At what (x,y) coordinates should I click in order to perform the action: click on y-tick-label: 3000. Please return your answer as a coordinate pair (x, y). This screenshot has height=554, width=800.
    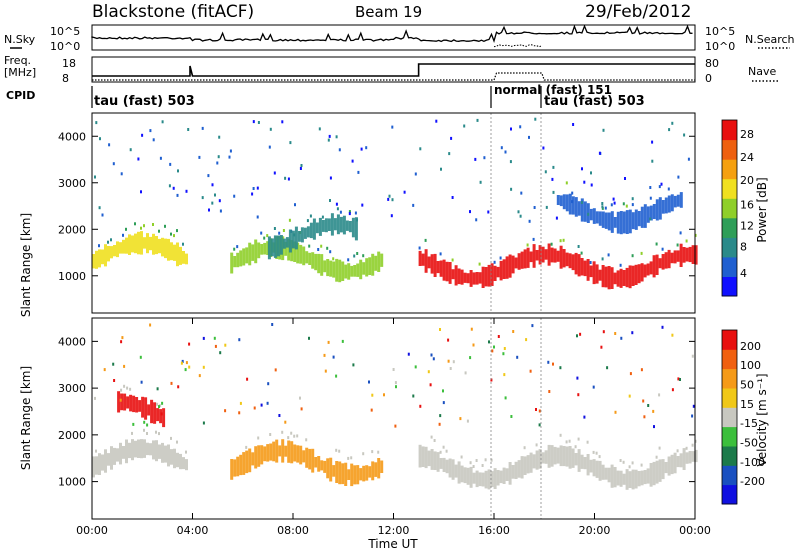
    Looking at the image, I should click on (72, 388).